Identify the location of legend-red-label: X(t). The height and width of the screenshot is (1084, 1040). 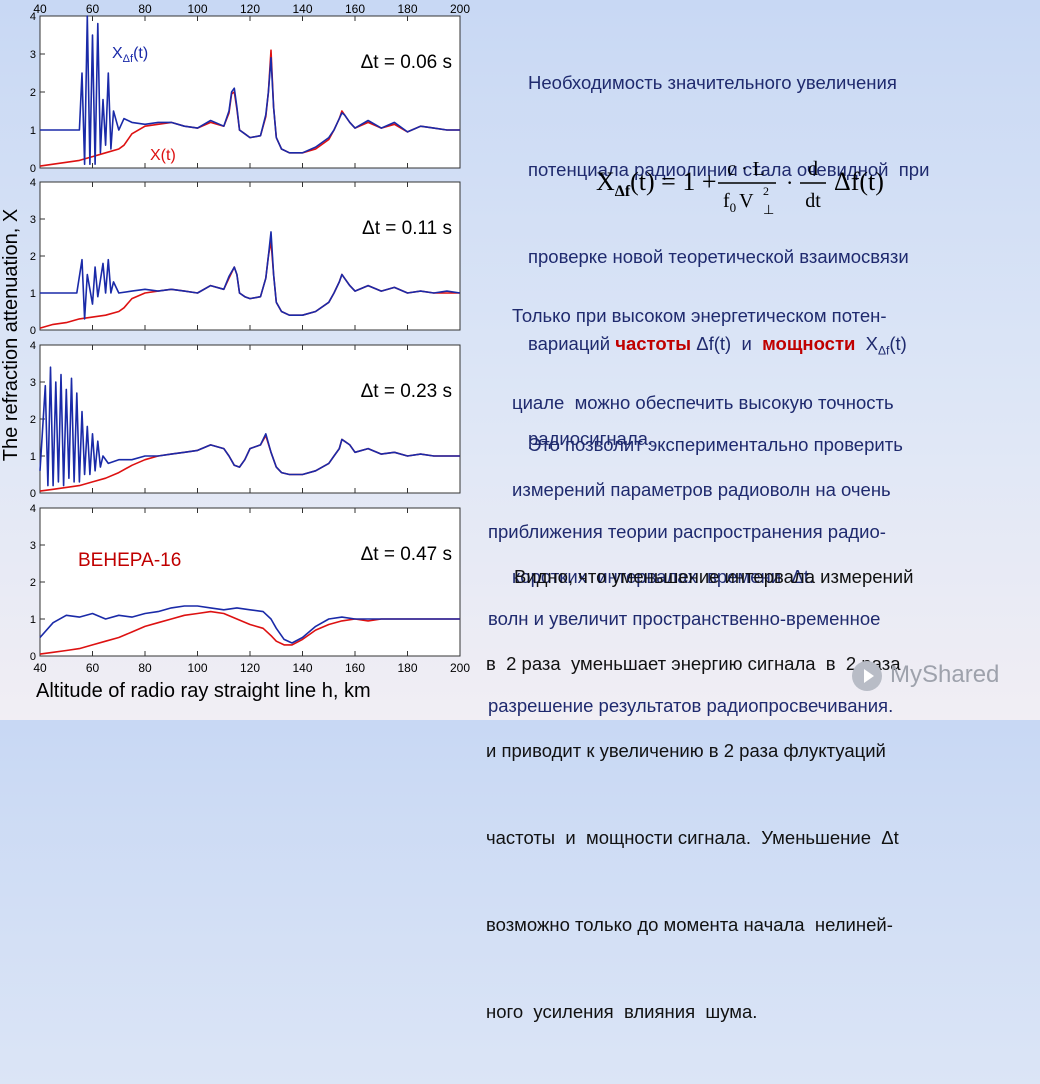
(163, 155).